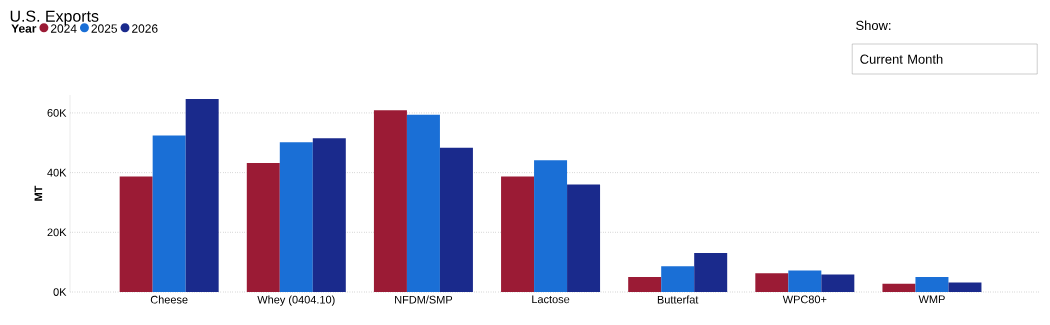  What do you see at coordinates (104, 28) in the screenshot?
I see `legend-label: 2025` at bounding box center [104, 28].